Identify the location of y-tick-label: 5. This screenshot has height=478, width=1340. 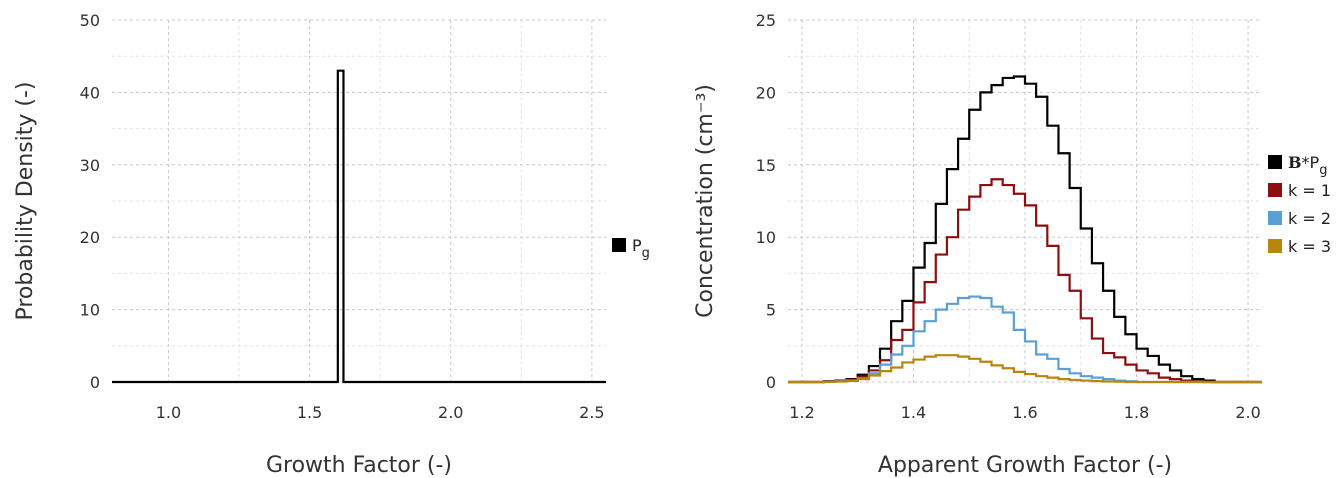
(771, 310).